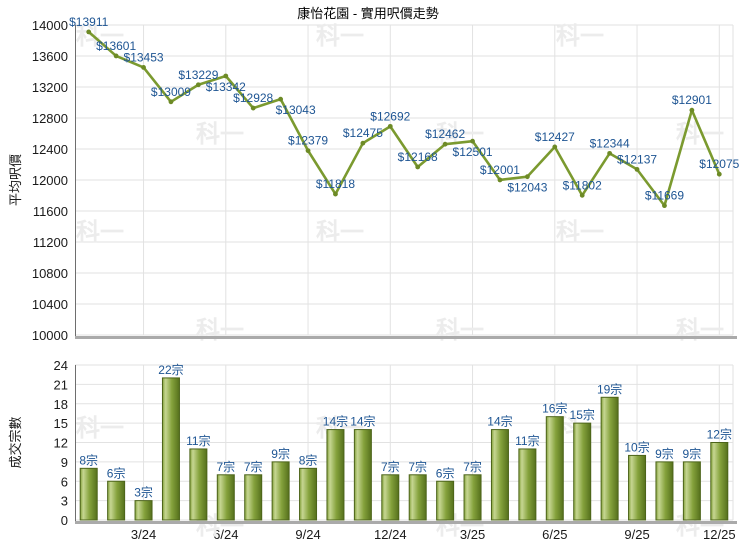 Image resolution: width=740 pixels, height=550 pixels. What do you see at coordinates (719, 534) in the screenshot?
I see `x-axis-tick-label: 12/25` at bounding box center [719, 534].